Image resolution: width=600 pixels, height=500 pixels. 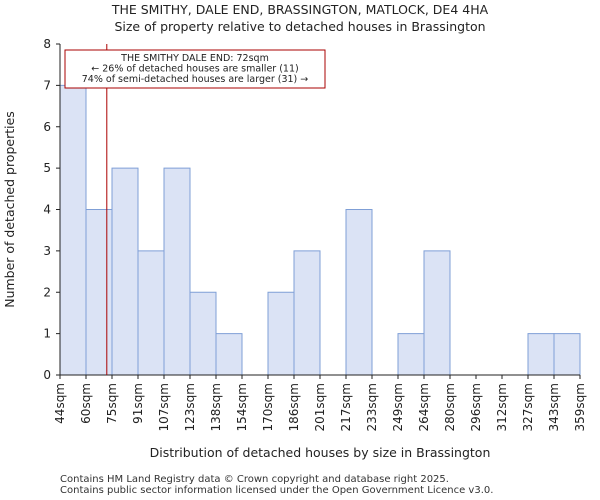 What do you see at coordinates (177, 271) in the screenshot?
I see `bar-107sqm` at bounding box center [177, 271].